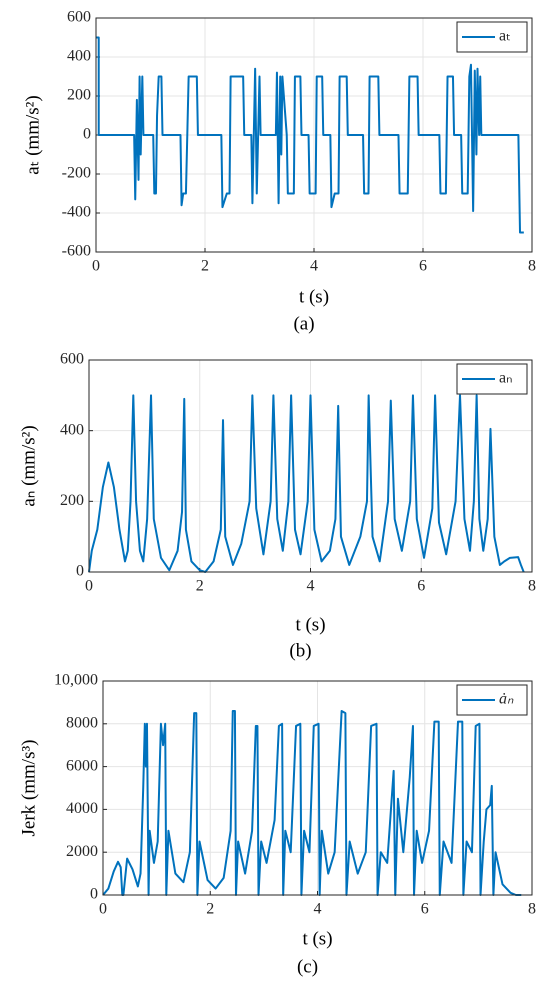 This screenshot has width=550, height=988. What do you see at coordinates (28, 465) in the screenshot?
I see `y-axis-label: aₙ (mm/s²)` at bounding box center [28, 465].